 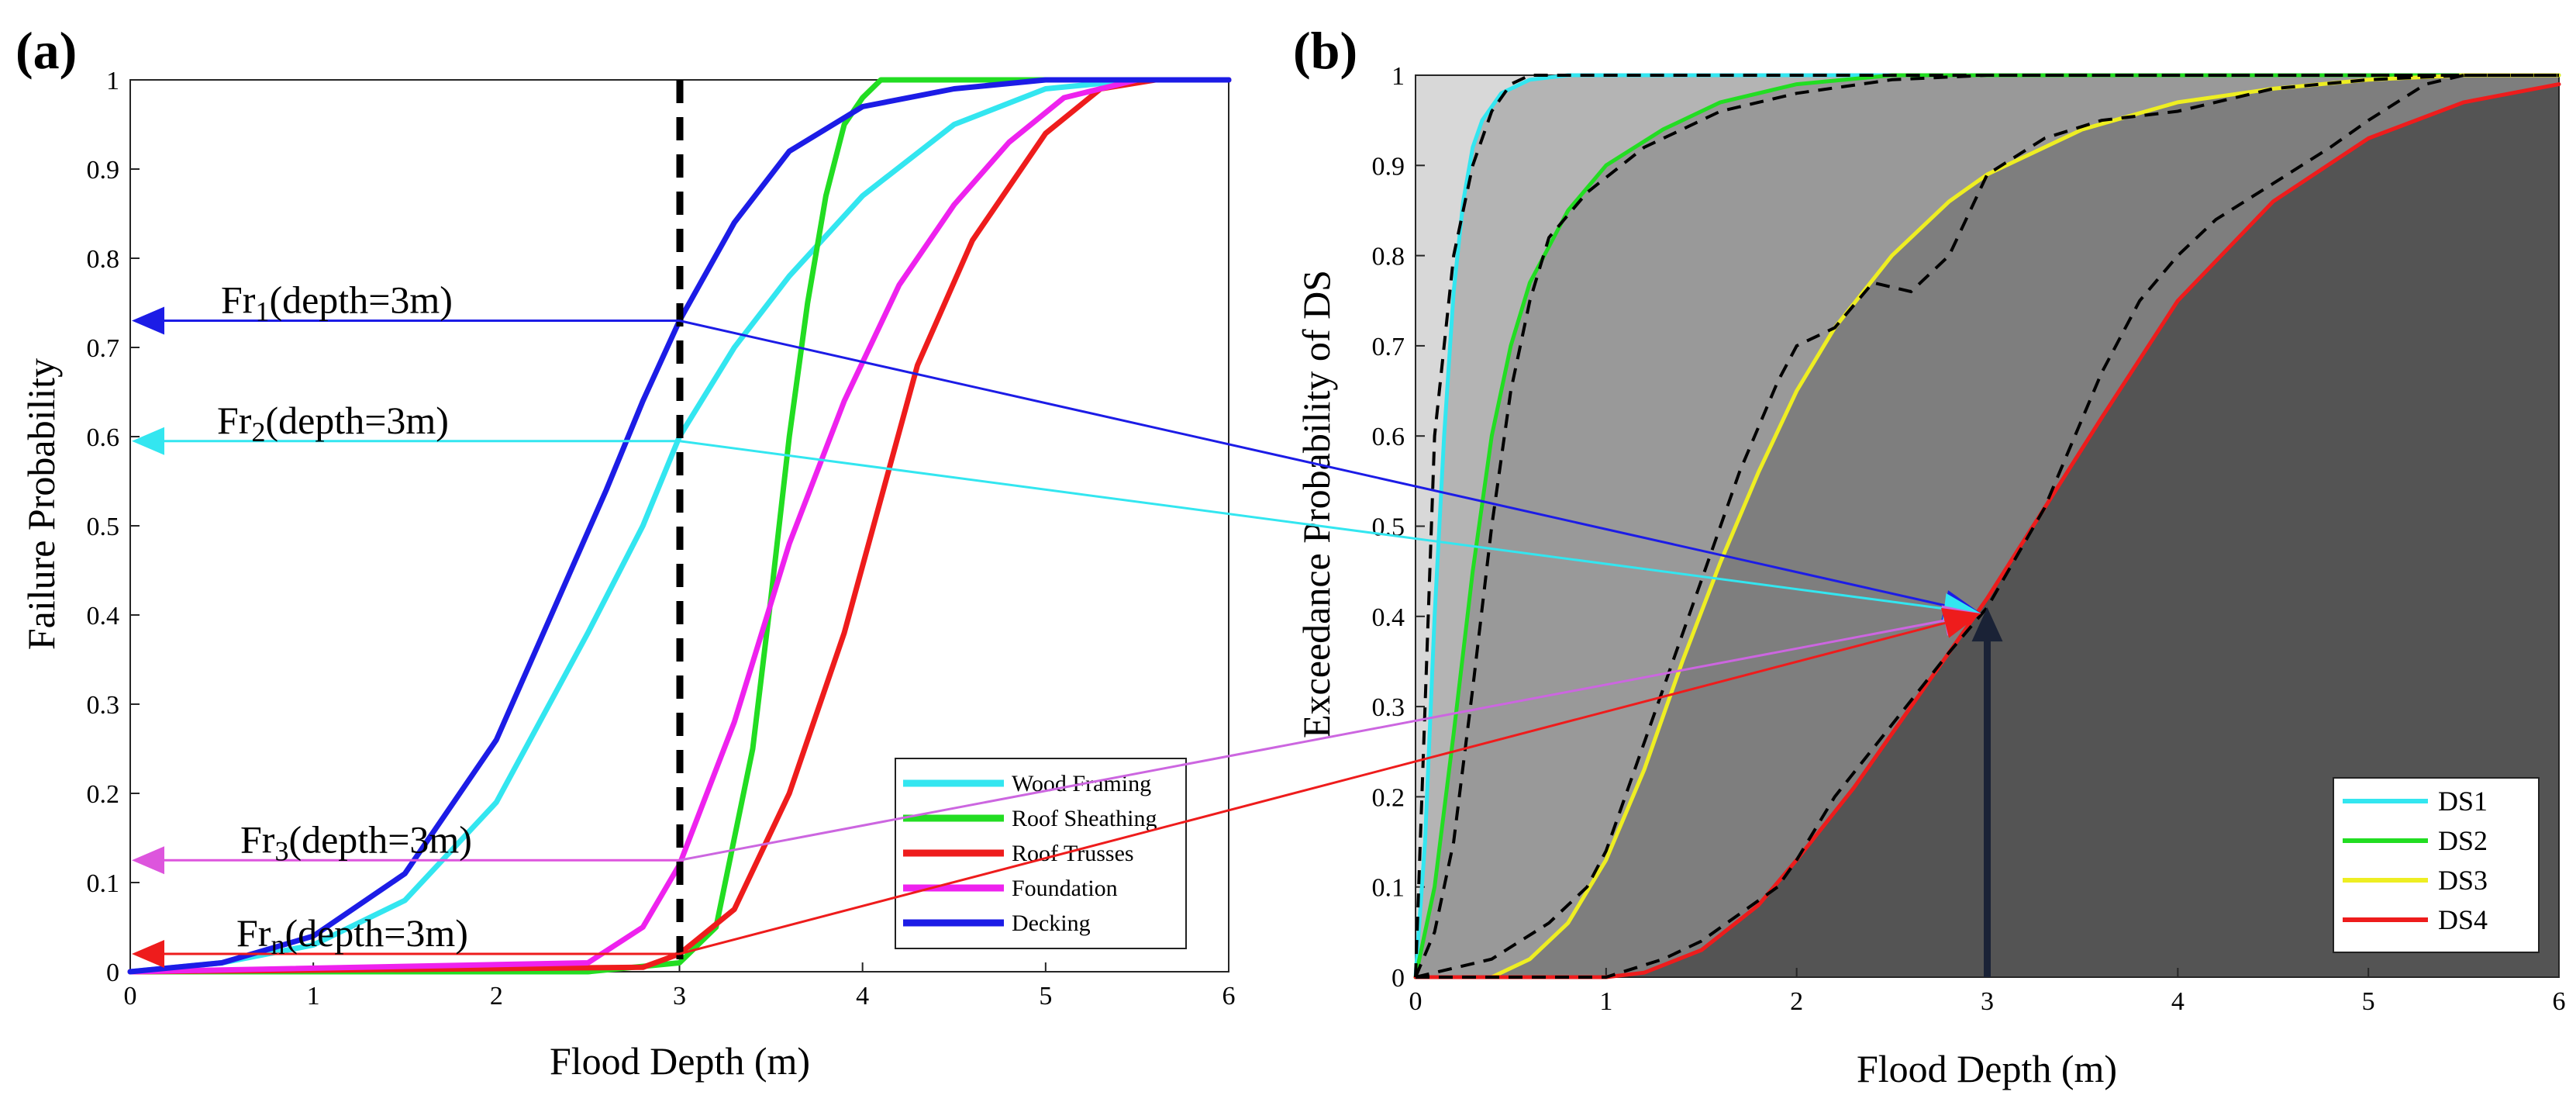 I want to click on panel-b-y-tick-label: 0.4, so click(x=1388, y=618).